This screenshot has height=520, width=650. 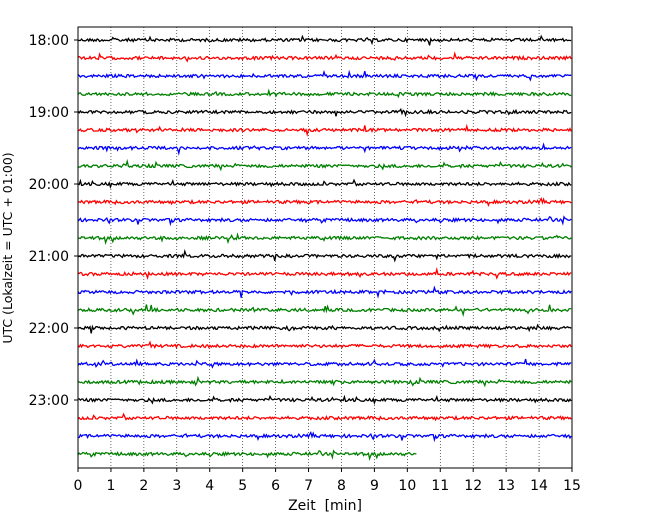 I want to click on y-tick-label: 23:00, so click(x=49, y=401).